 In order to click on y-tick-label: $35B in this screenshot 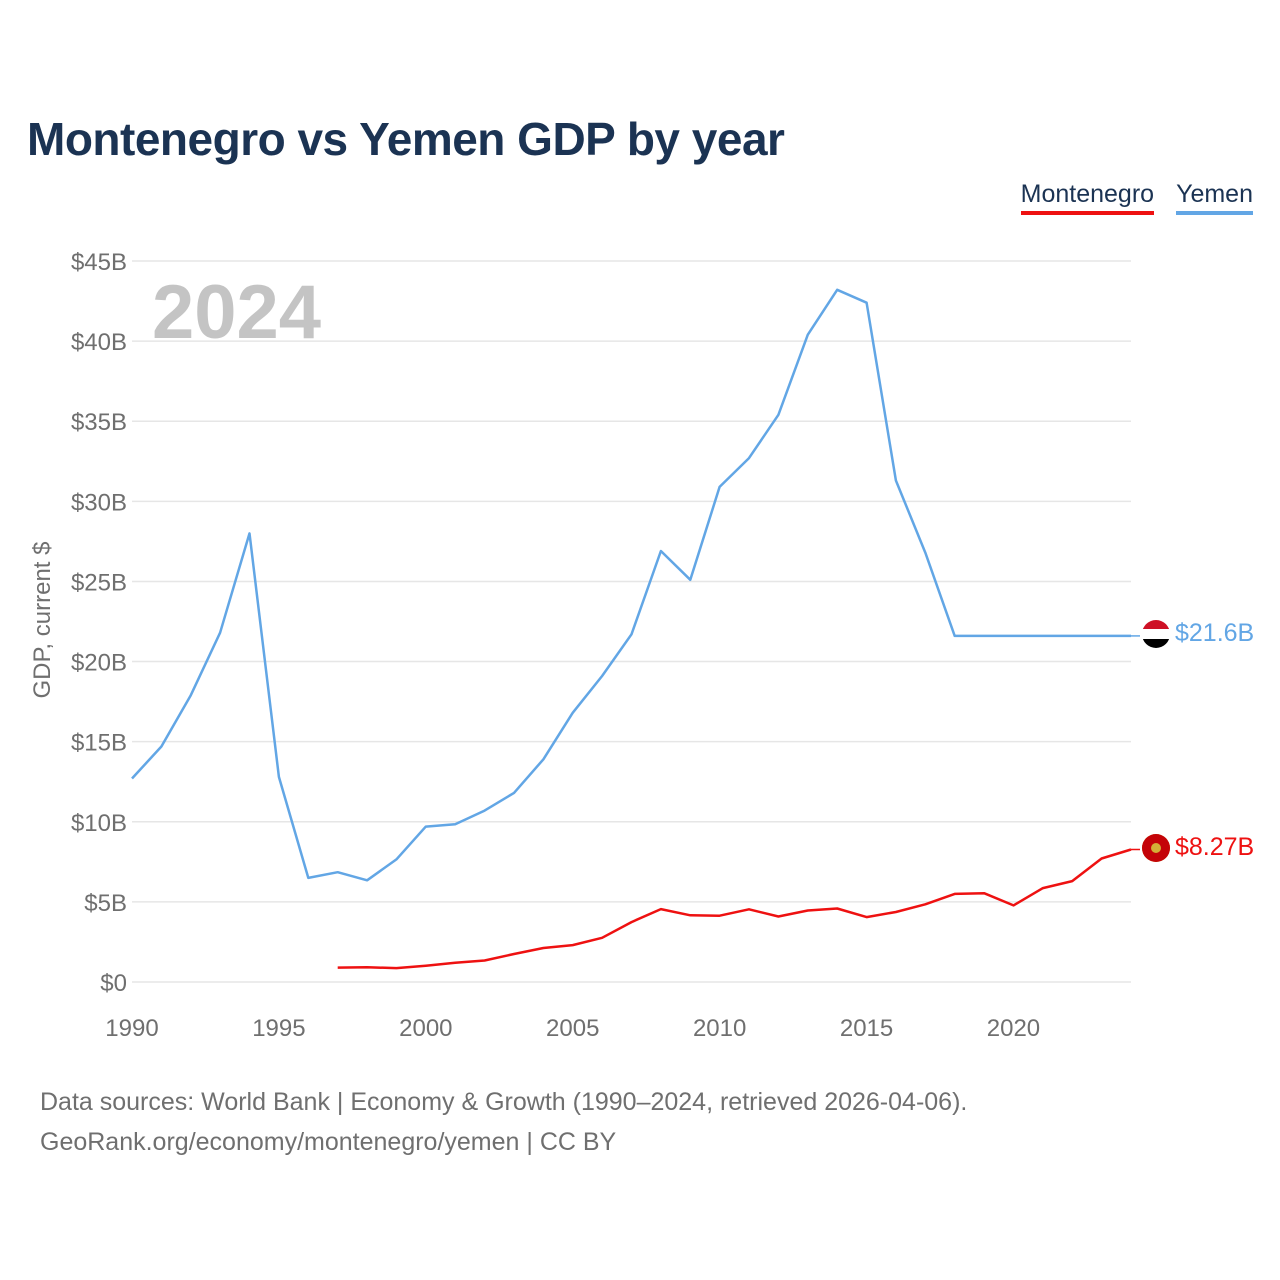, I will do `click(99, 422)`.